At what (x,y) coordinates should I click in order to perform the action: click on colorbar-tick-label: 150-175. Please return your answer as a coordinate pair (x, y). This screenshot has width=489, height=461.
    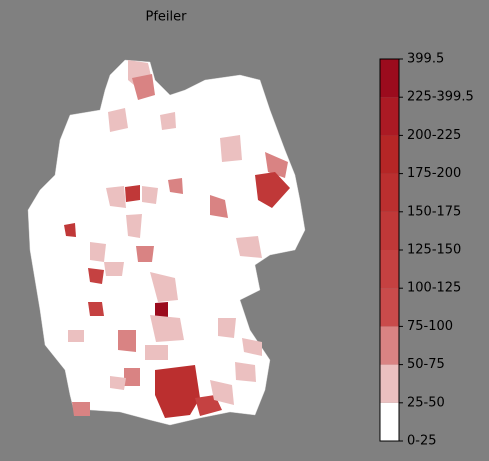
    Looking at the image, I should click on (434, 211).